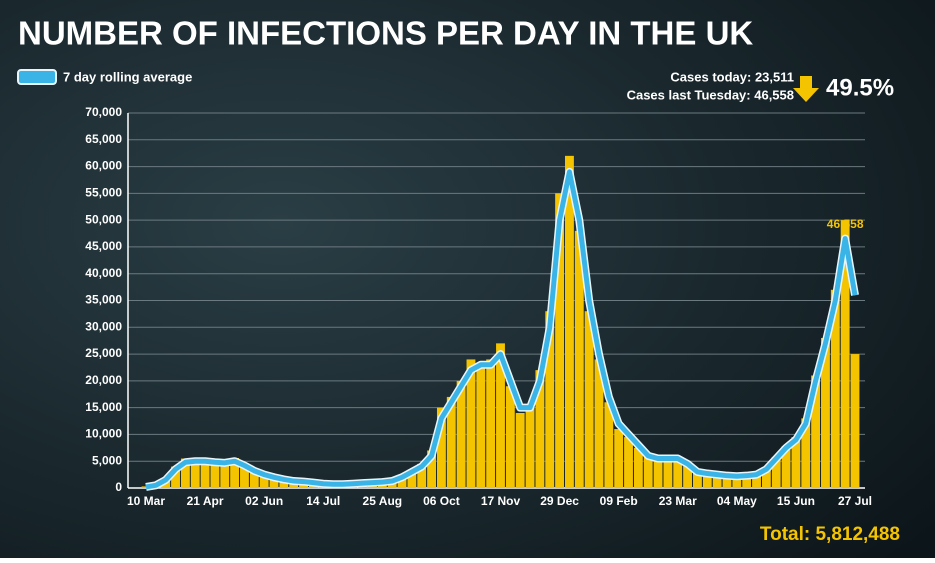  I want to click on x-tick-label: 27 Jul, so click(855, 501).